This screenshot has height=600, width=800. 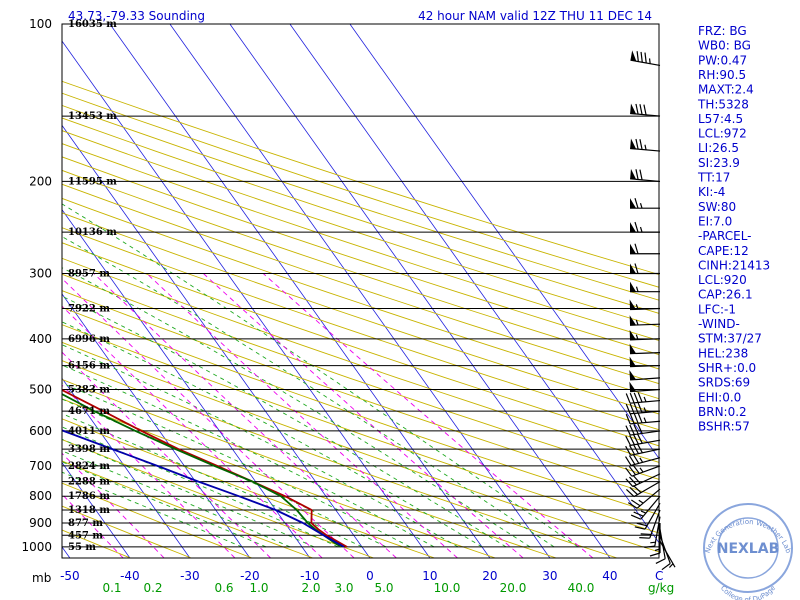 What do you see at coordinates (717, 207) in the screenshot?
I see `index-readout: SW:80` at bounding box center [717, 207].